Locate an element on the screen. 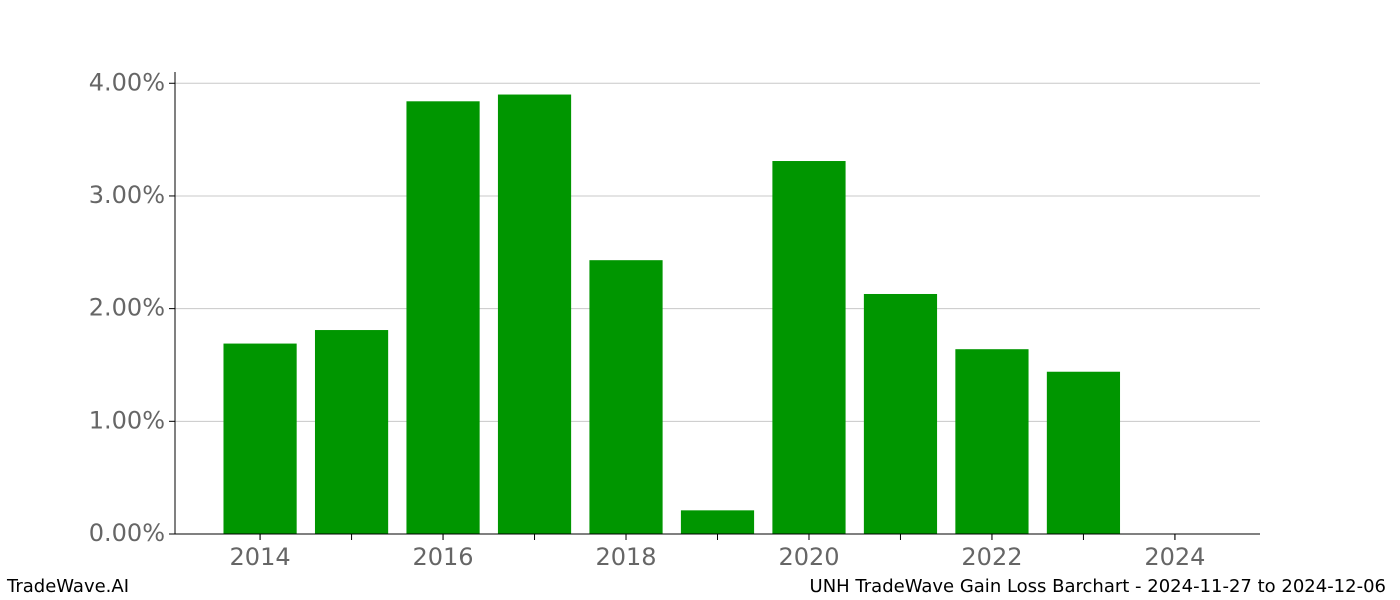  y-tick-label: 2.00% is located at coordinates (127, 308).